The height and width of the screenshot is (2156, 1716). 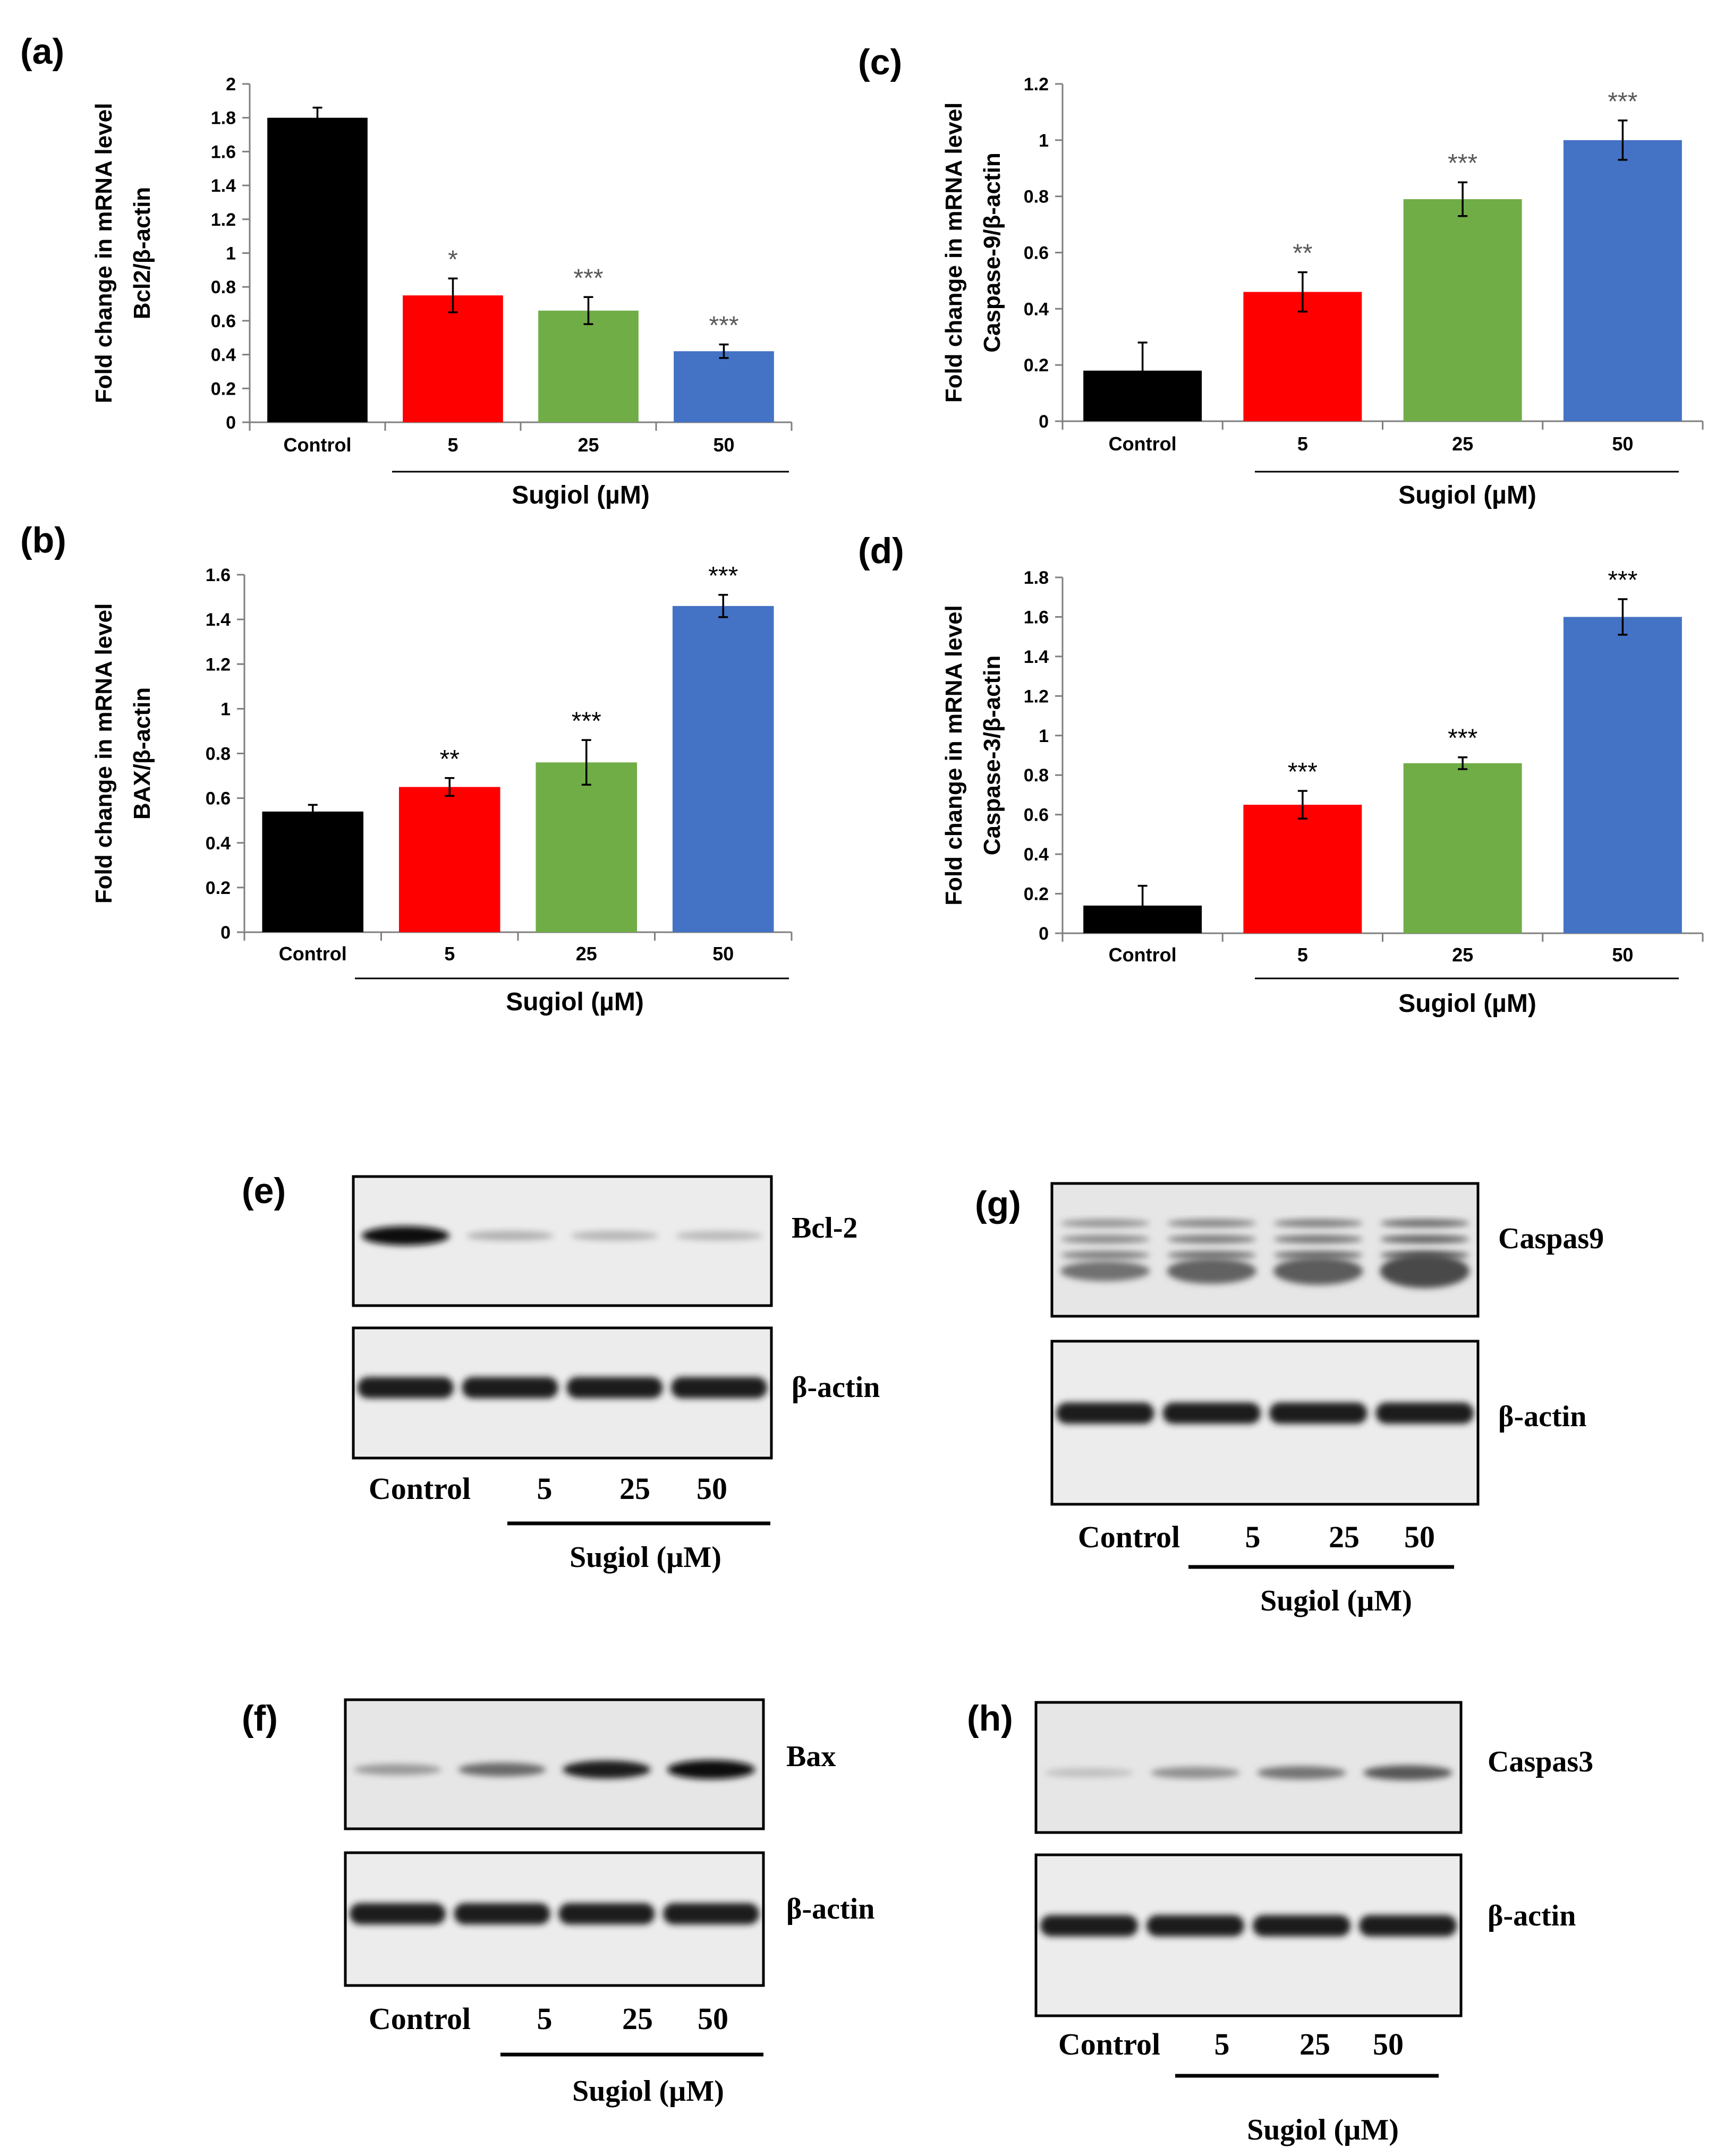 I want to click on blot-panel-h: (h) Caspas3 β-actin Control 5 25 50 Sugiol (µM), so click(x=1280, y=1922).